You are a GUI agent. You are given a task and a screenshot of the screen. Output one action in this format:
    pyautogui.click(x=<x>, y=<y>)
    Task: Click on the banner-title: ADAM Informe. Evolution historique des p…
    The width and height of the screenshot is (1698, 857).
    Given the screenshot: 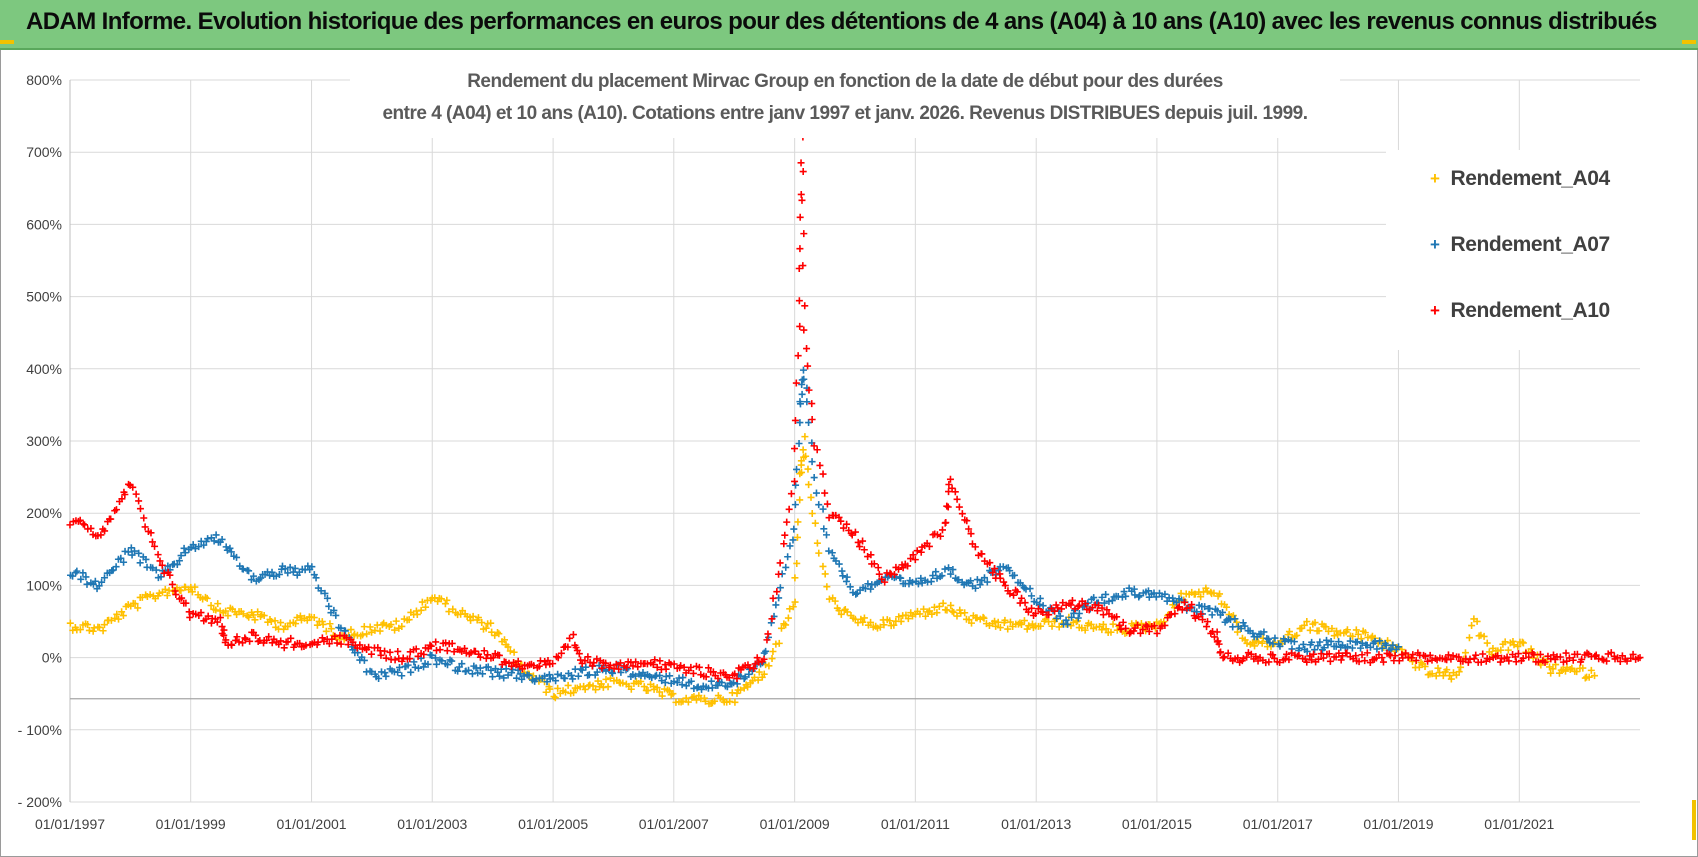 What is the action you would take?
    pyautogui.click(x=841, y=21)
    